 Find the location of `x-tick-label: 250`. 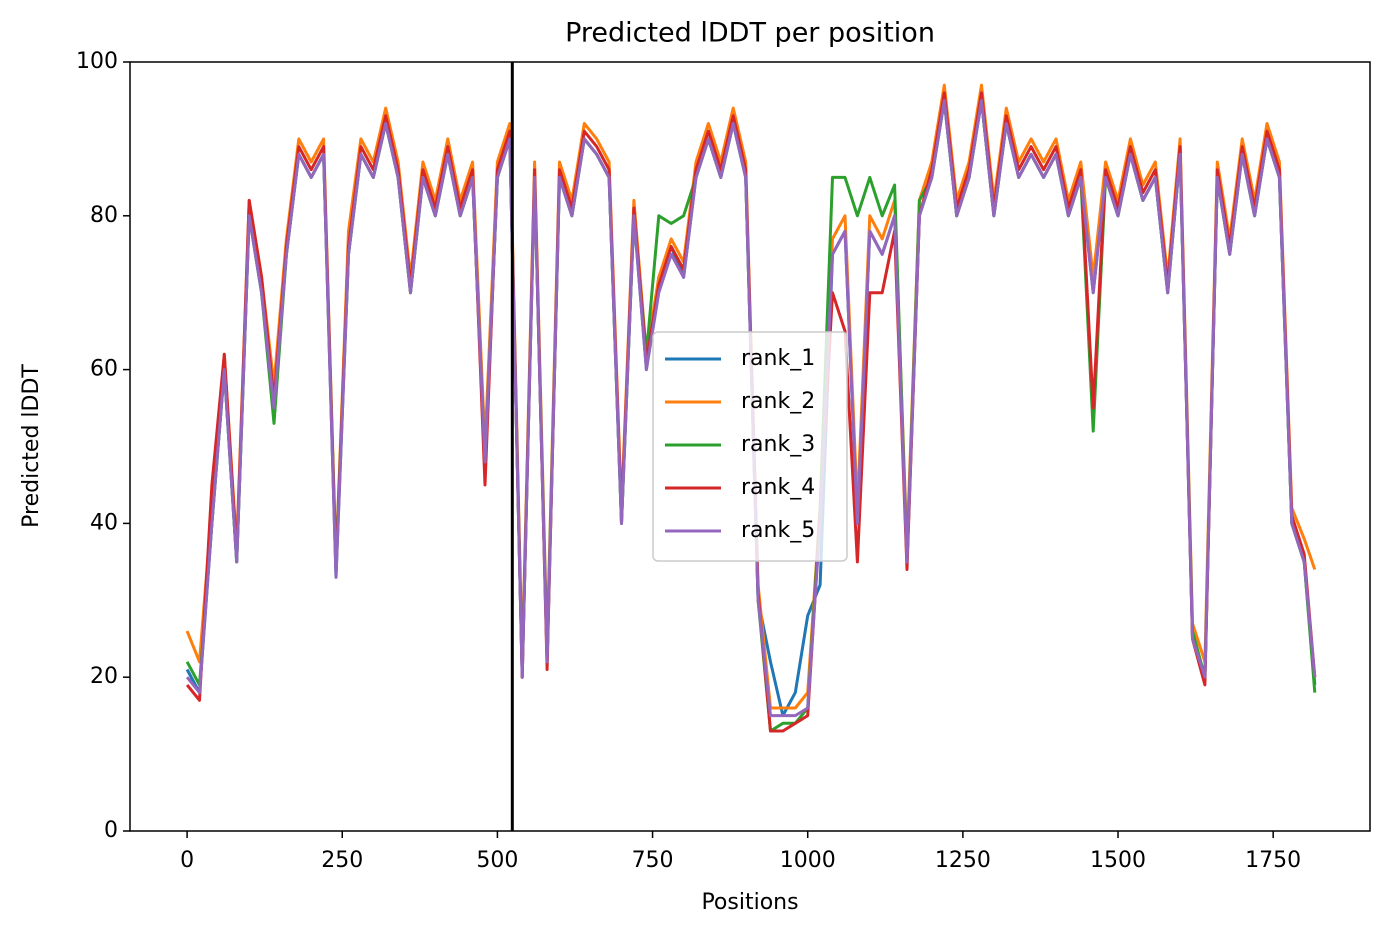

x-tick-label: 250 is located at coordinates (342, 860).